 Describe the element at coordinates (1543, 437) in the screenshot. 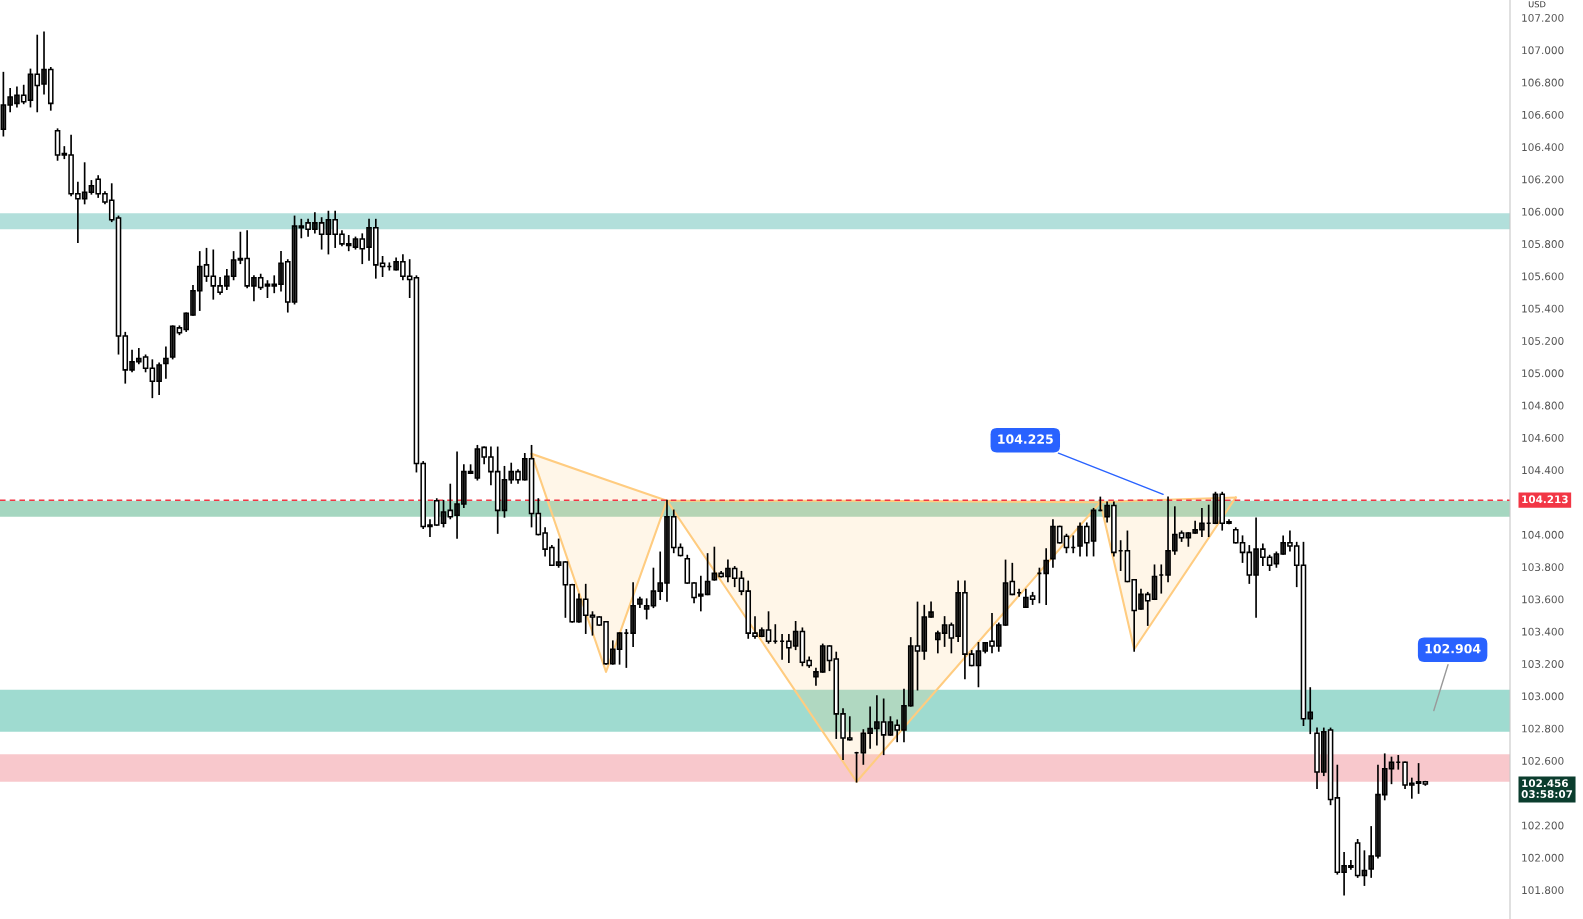

I see `y-tick-label: 104.600` at that location.